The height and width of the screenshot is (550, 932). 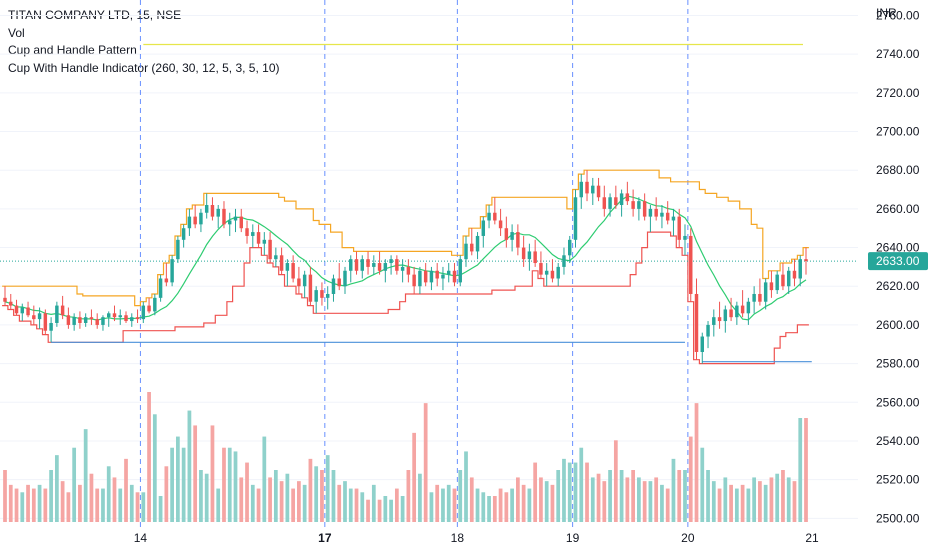 What do you see at coordinates (886, 13) in the screenshot?
I see `currency-label: INR` at bounding box center [886, 13].